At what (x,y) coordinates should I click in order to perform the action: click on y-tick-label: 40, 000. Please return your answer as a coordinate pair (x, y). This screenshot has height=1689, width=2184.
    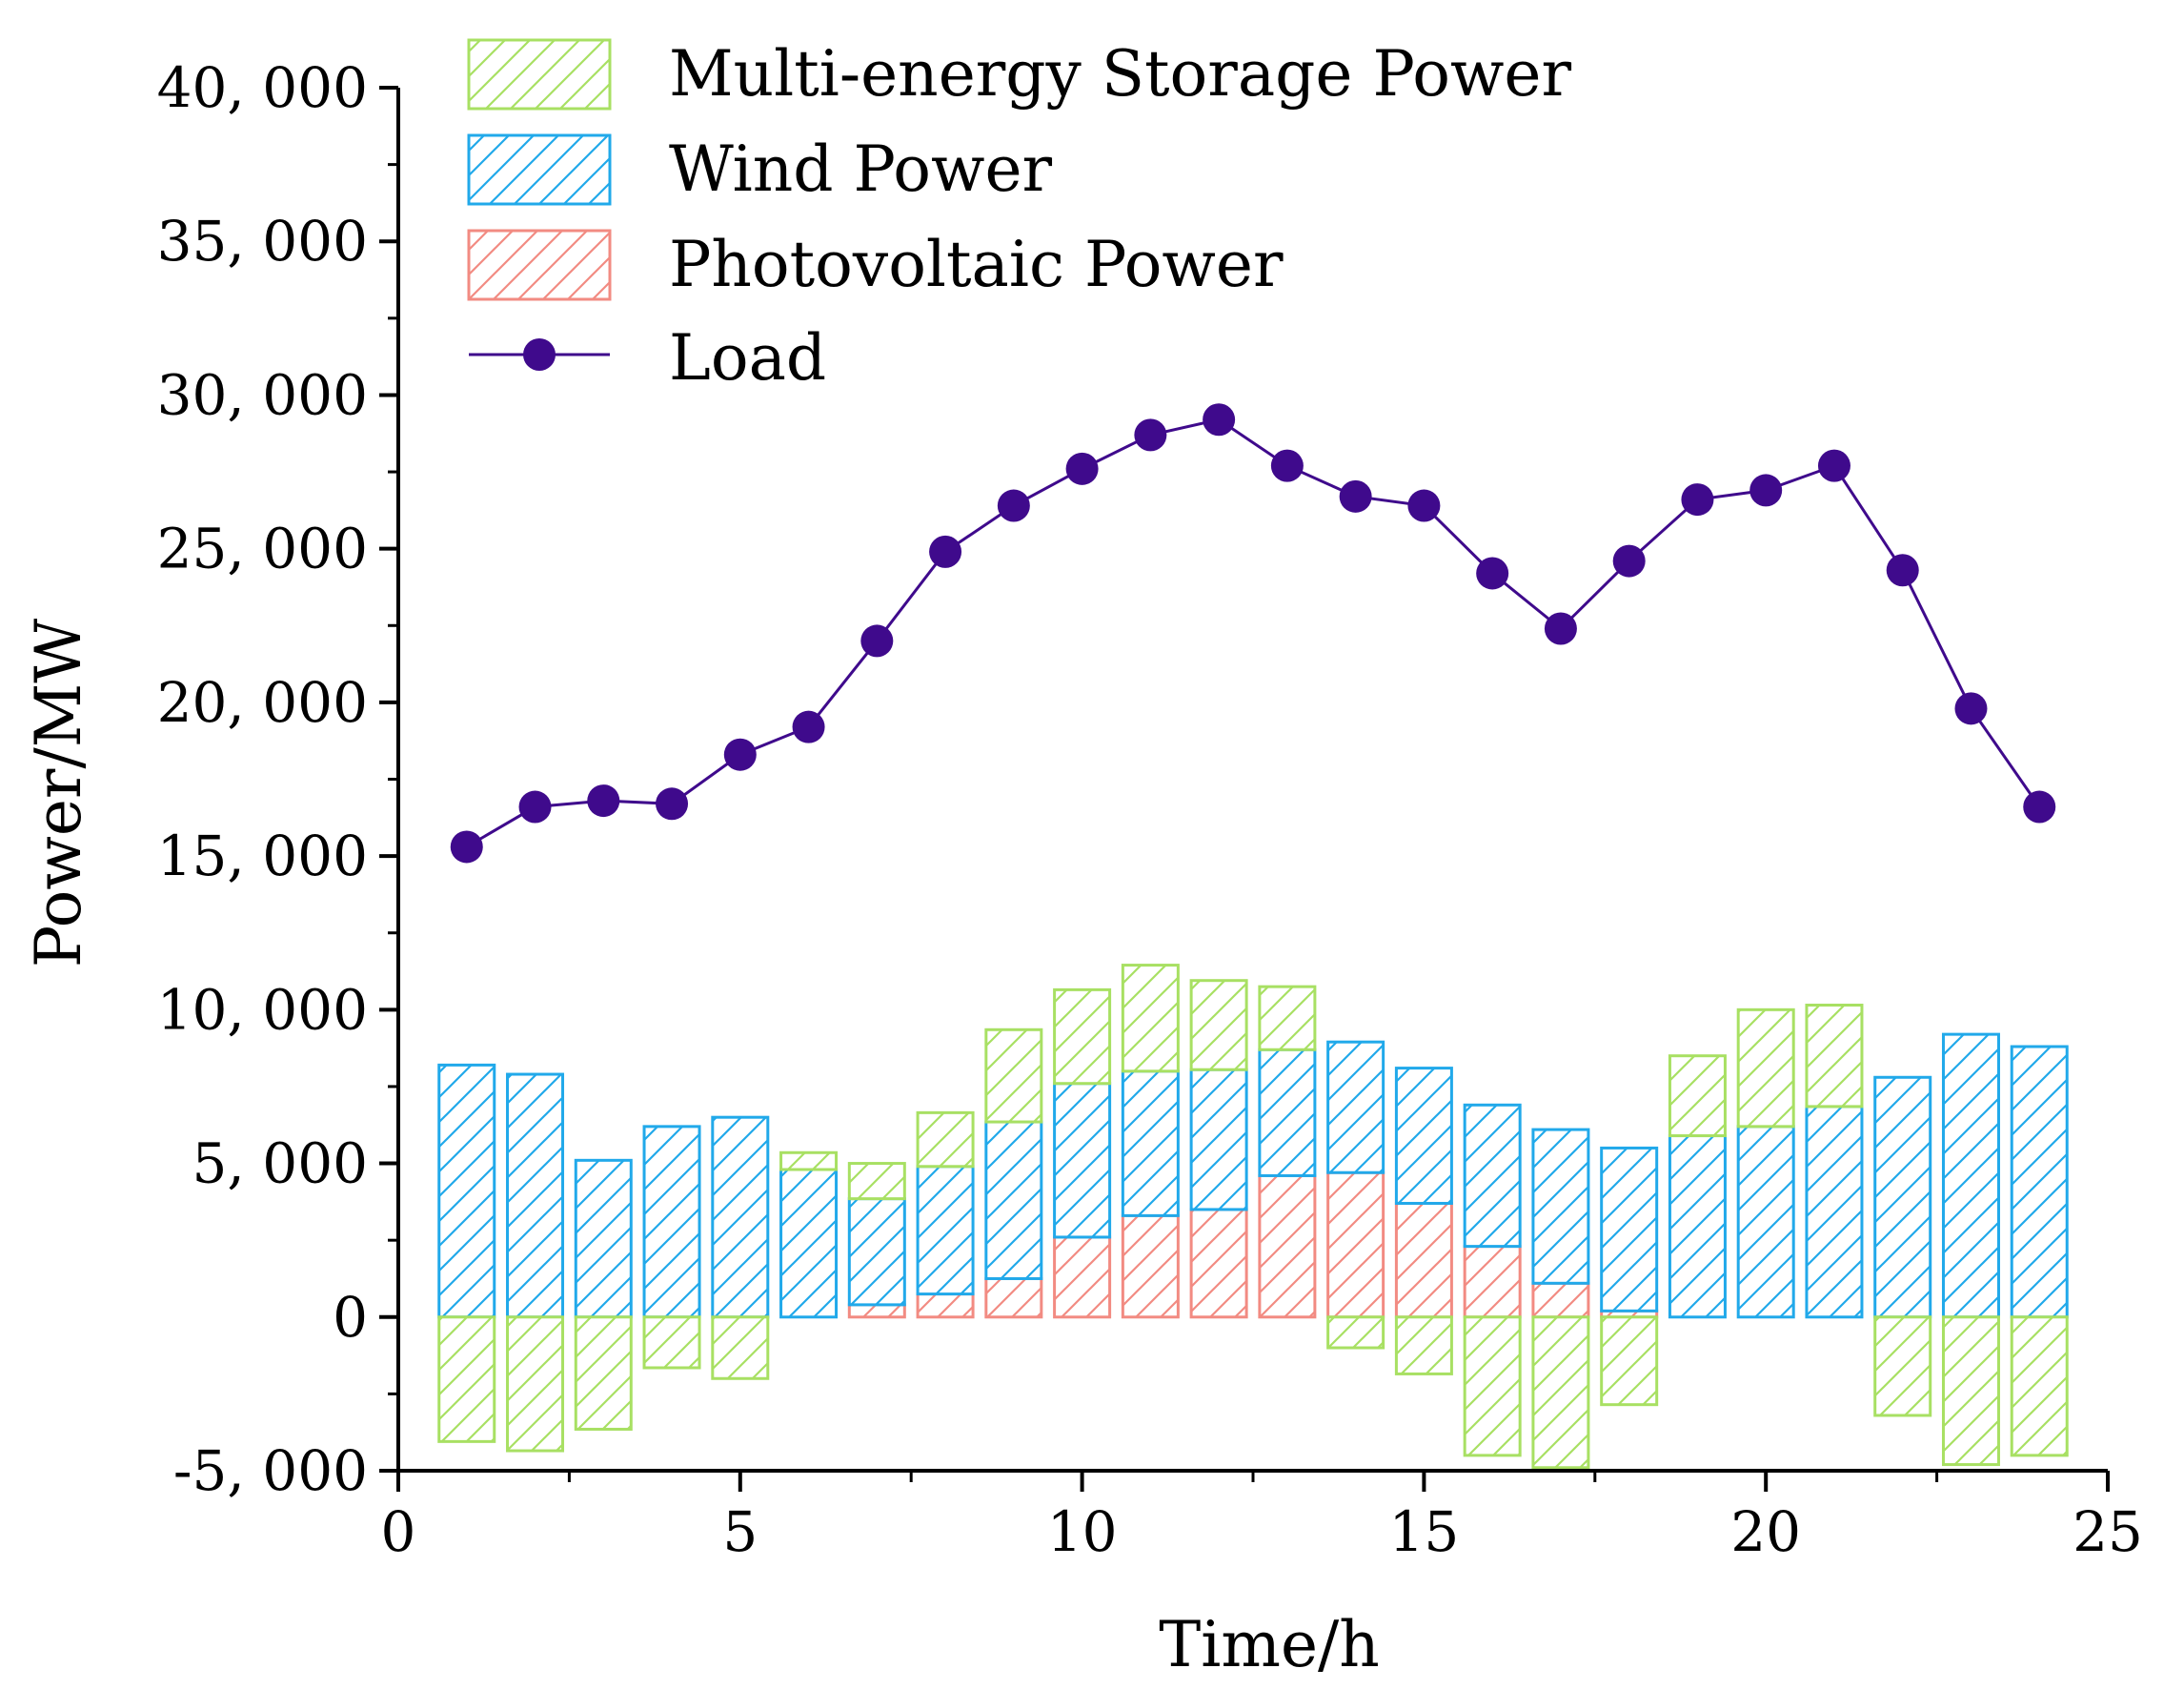
    Looking at the image, I should click on (262, 88).